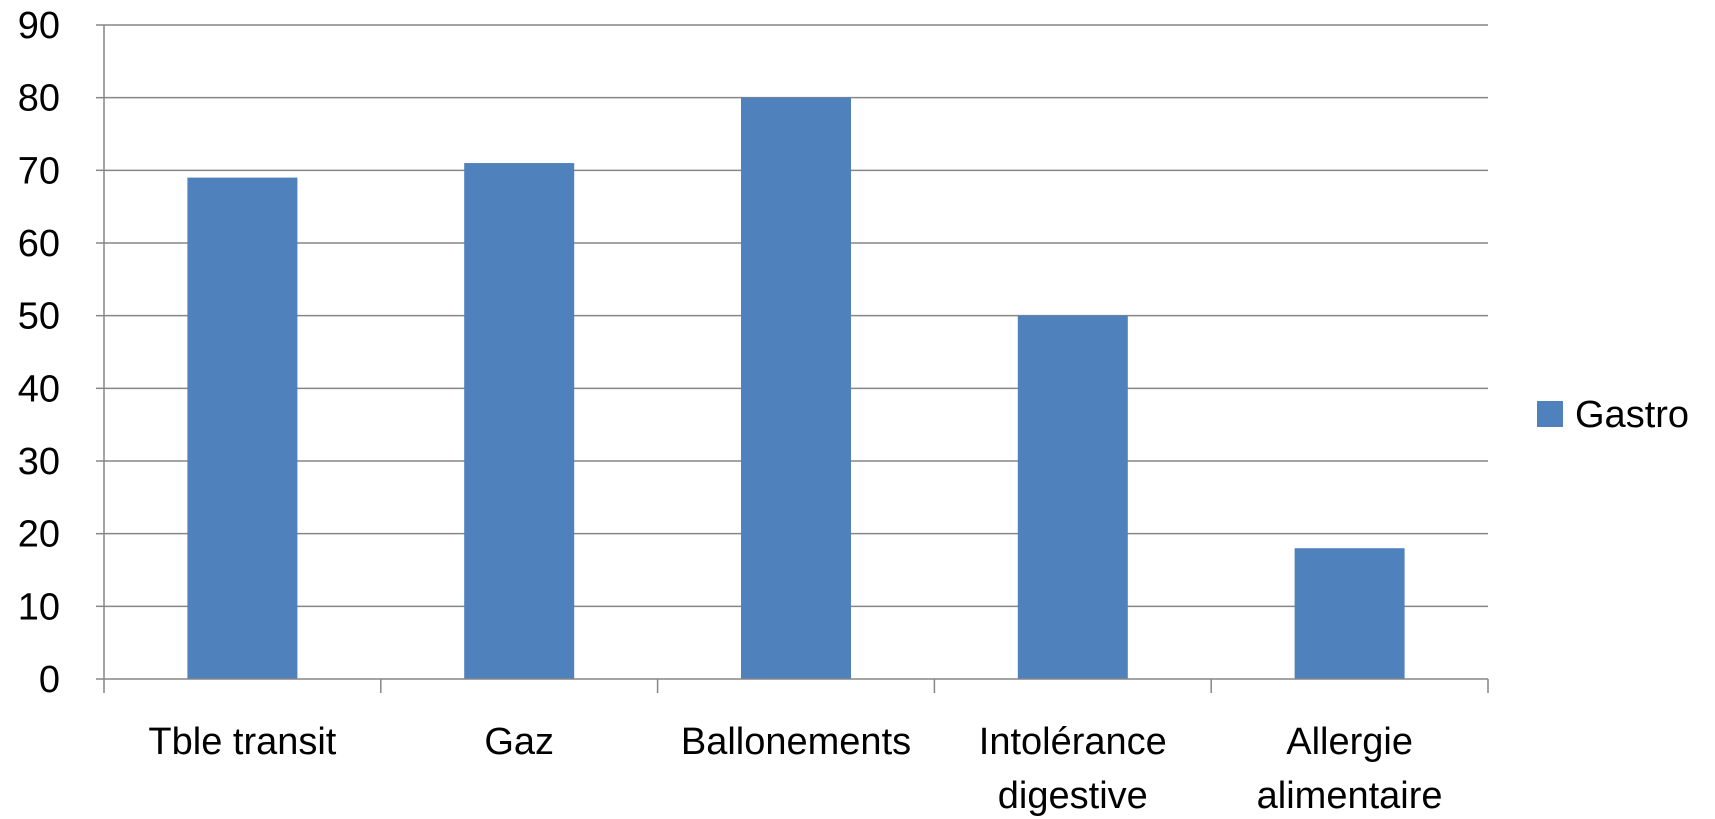  What do you see at coordinates (39, 353) in the screenshot?
I see `y-axis-tick-labels: 0 10 20 30 40 50 60 70 80 90` at bounding box center [39, 353].